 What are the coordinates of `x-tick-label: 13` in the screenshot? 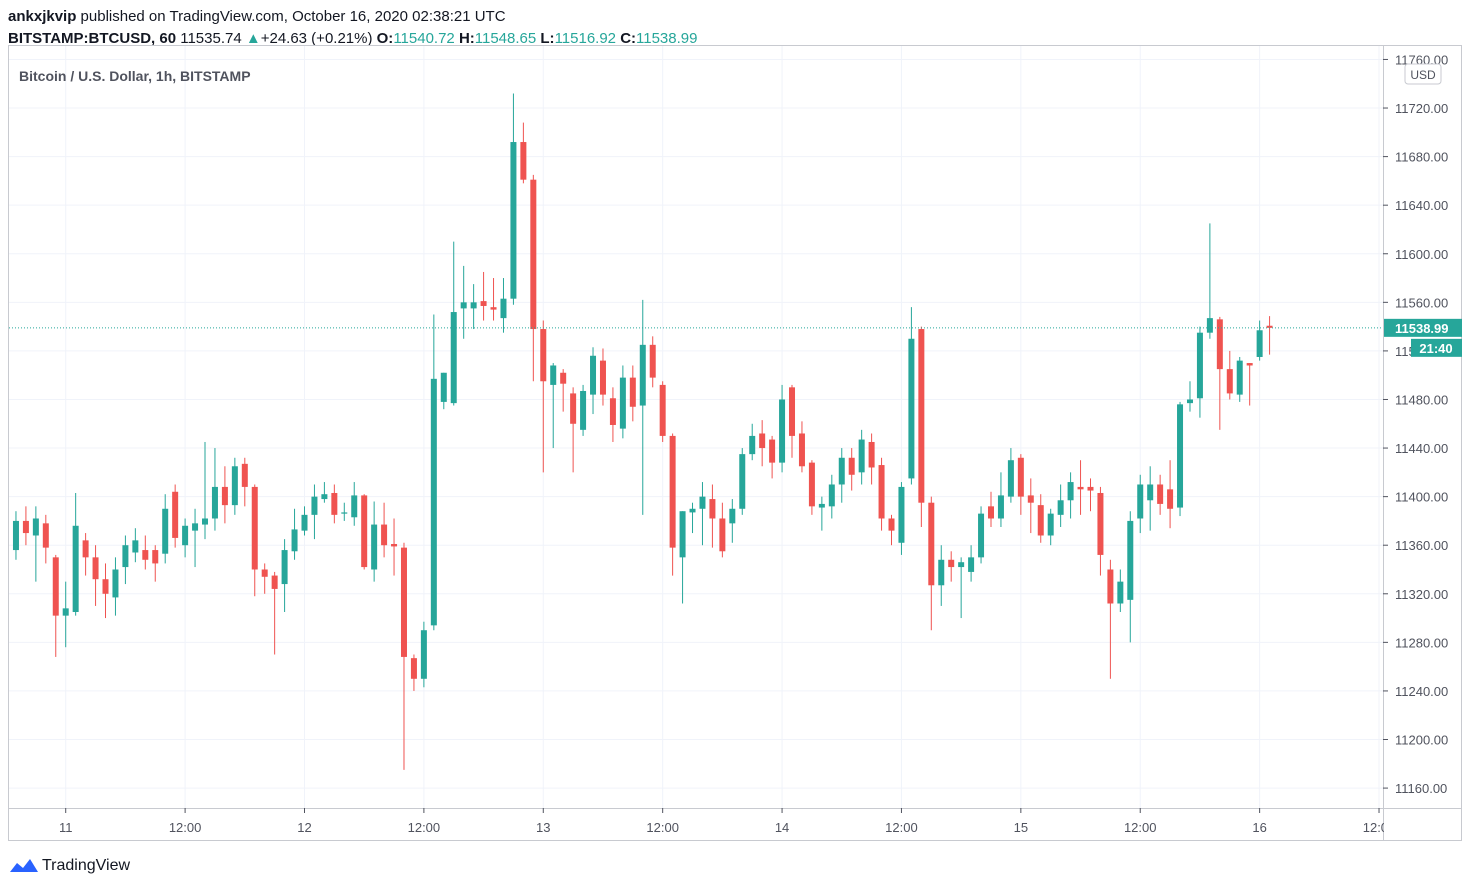 It's located at (543, 827).